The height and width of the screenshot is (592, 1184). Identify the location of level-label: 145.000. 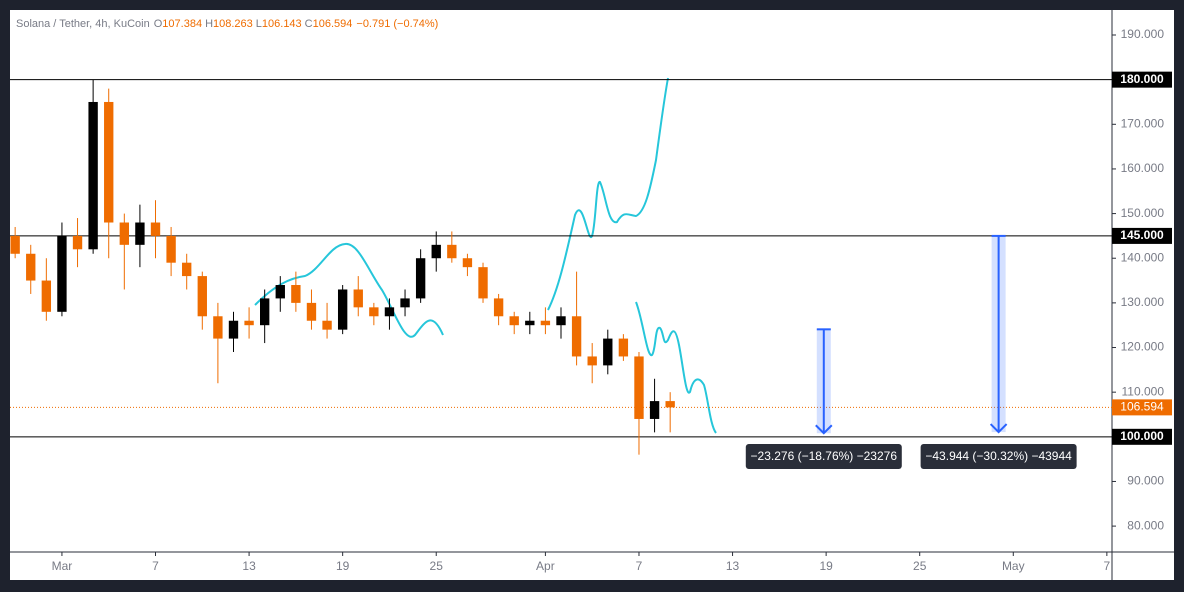
(1142, 235).